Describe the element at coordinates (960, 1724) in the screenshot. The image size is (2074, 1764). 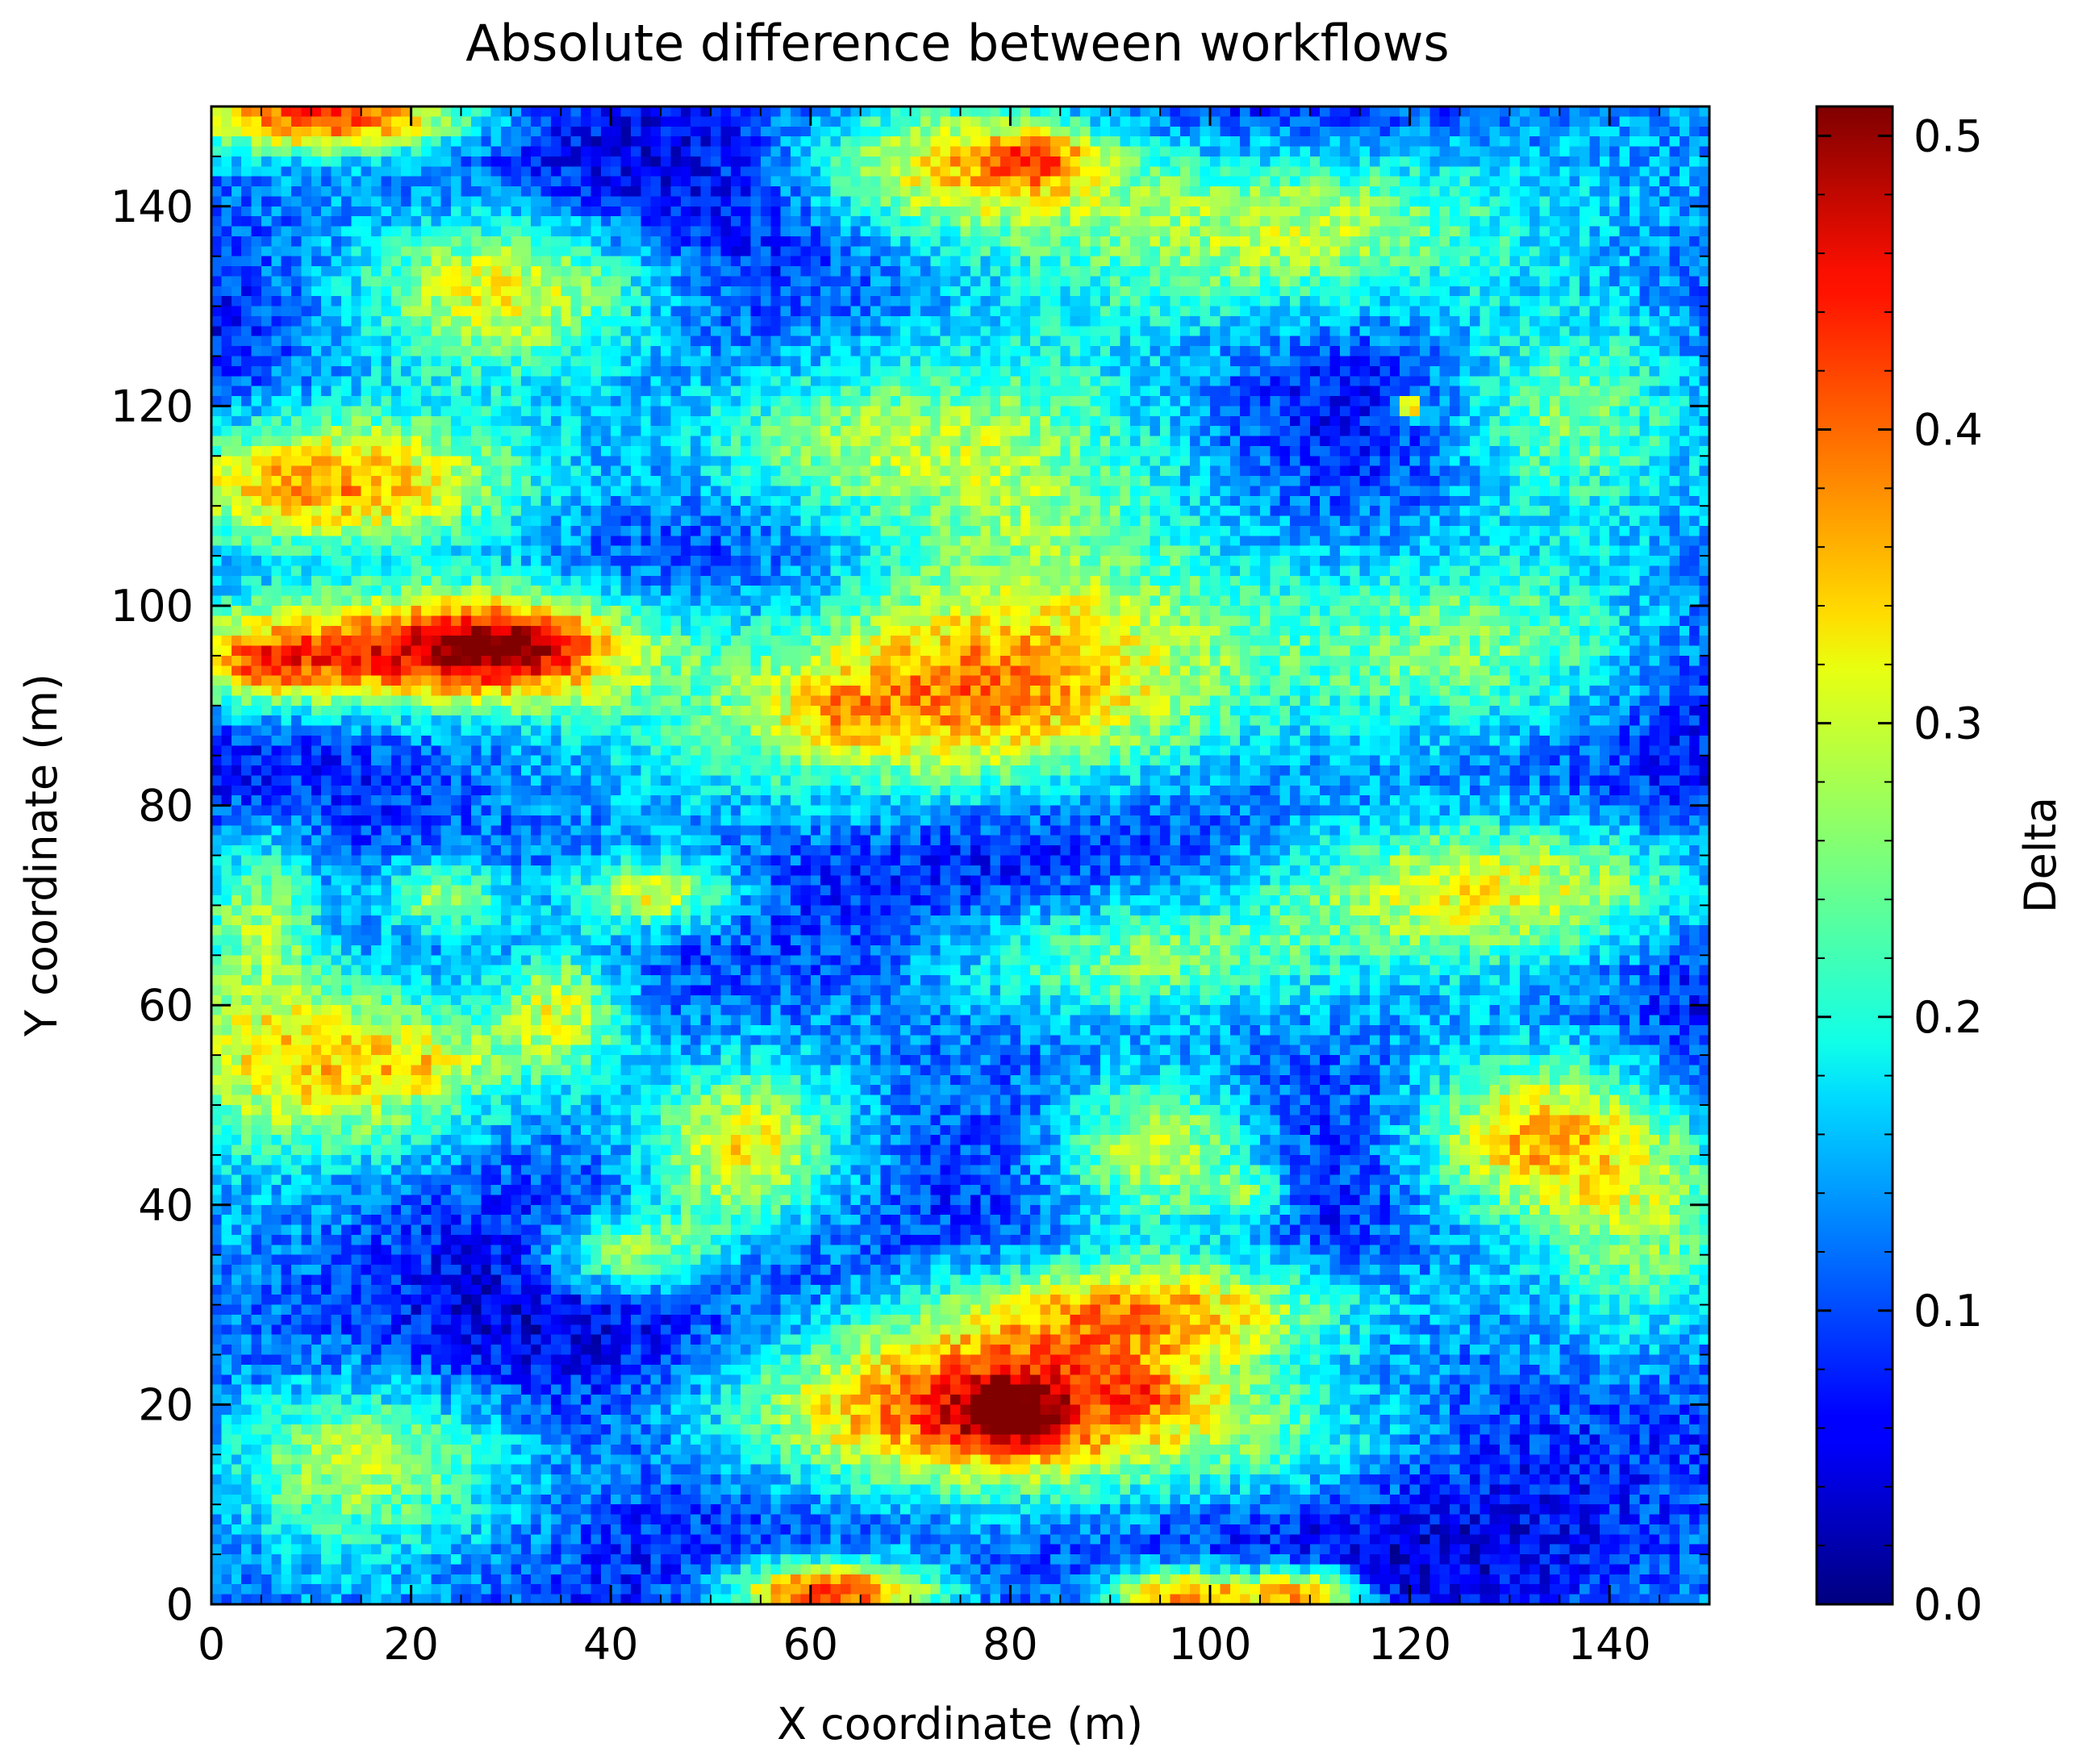
I see `x-axis-label: X coordinate (m)` at that location.